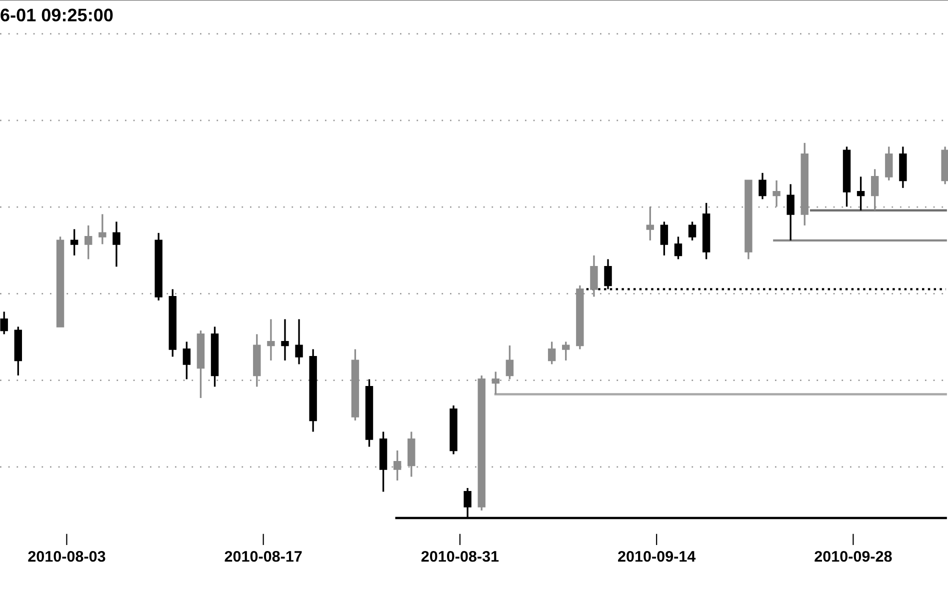 This screenshot has height=593, width=948. Describe the element at coordinates (263, 556) in the screenshot. I see `x-tick-label: 2010-08-17` at that location.